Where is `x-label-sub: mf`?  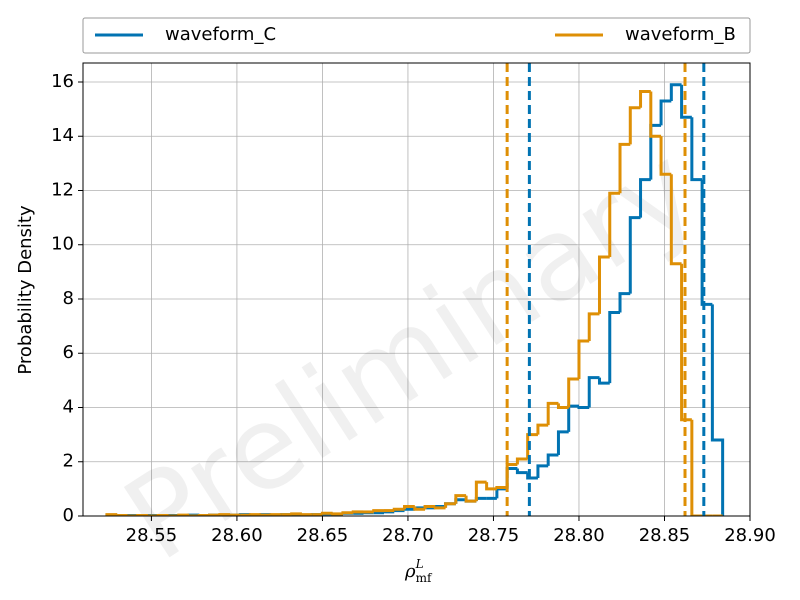
x-label-sub: mf is located at coordinates (424, 578).